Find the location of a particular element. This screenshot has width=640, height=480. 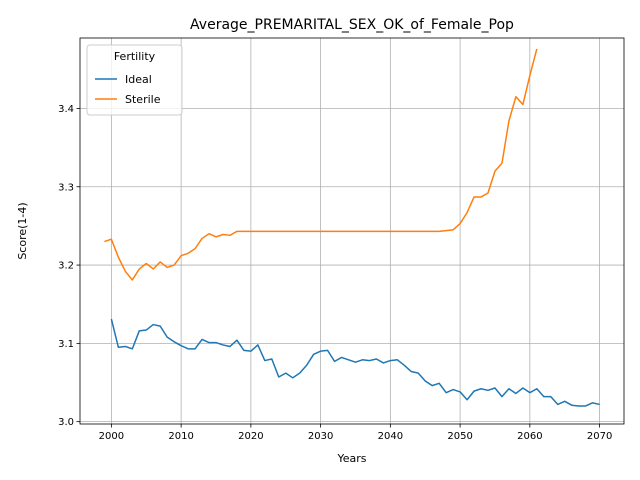

y-tick-label: 3.4 is located at coordinates (66, 109).